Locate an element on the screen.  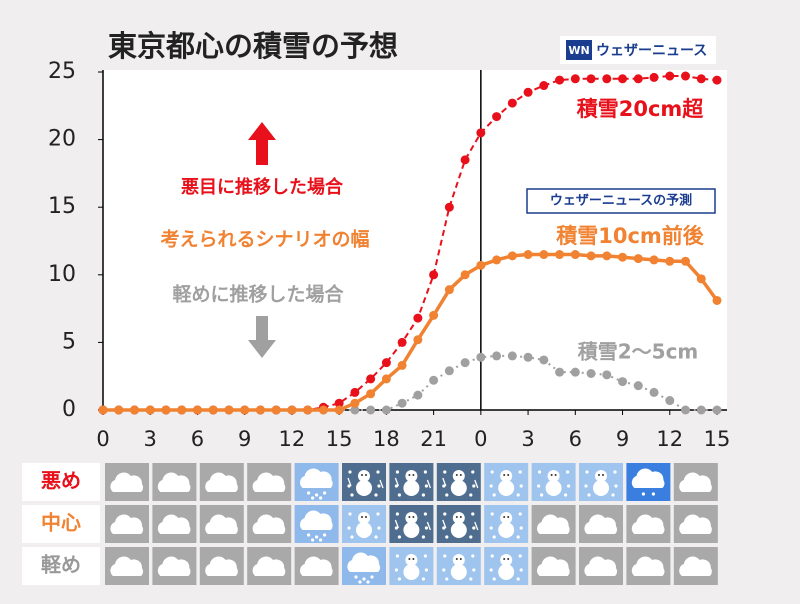
annotation: ウェザーニュースの予測 is located at coordinates (621, 201).